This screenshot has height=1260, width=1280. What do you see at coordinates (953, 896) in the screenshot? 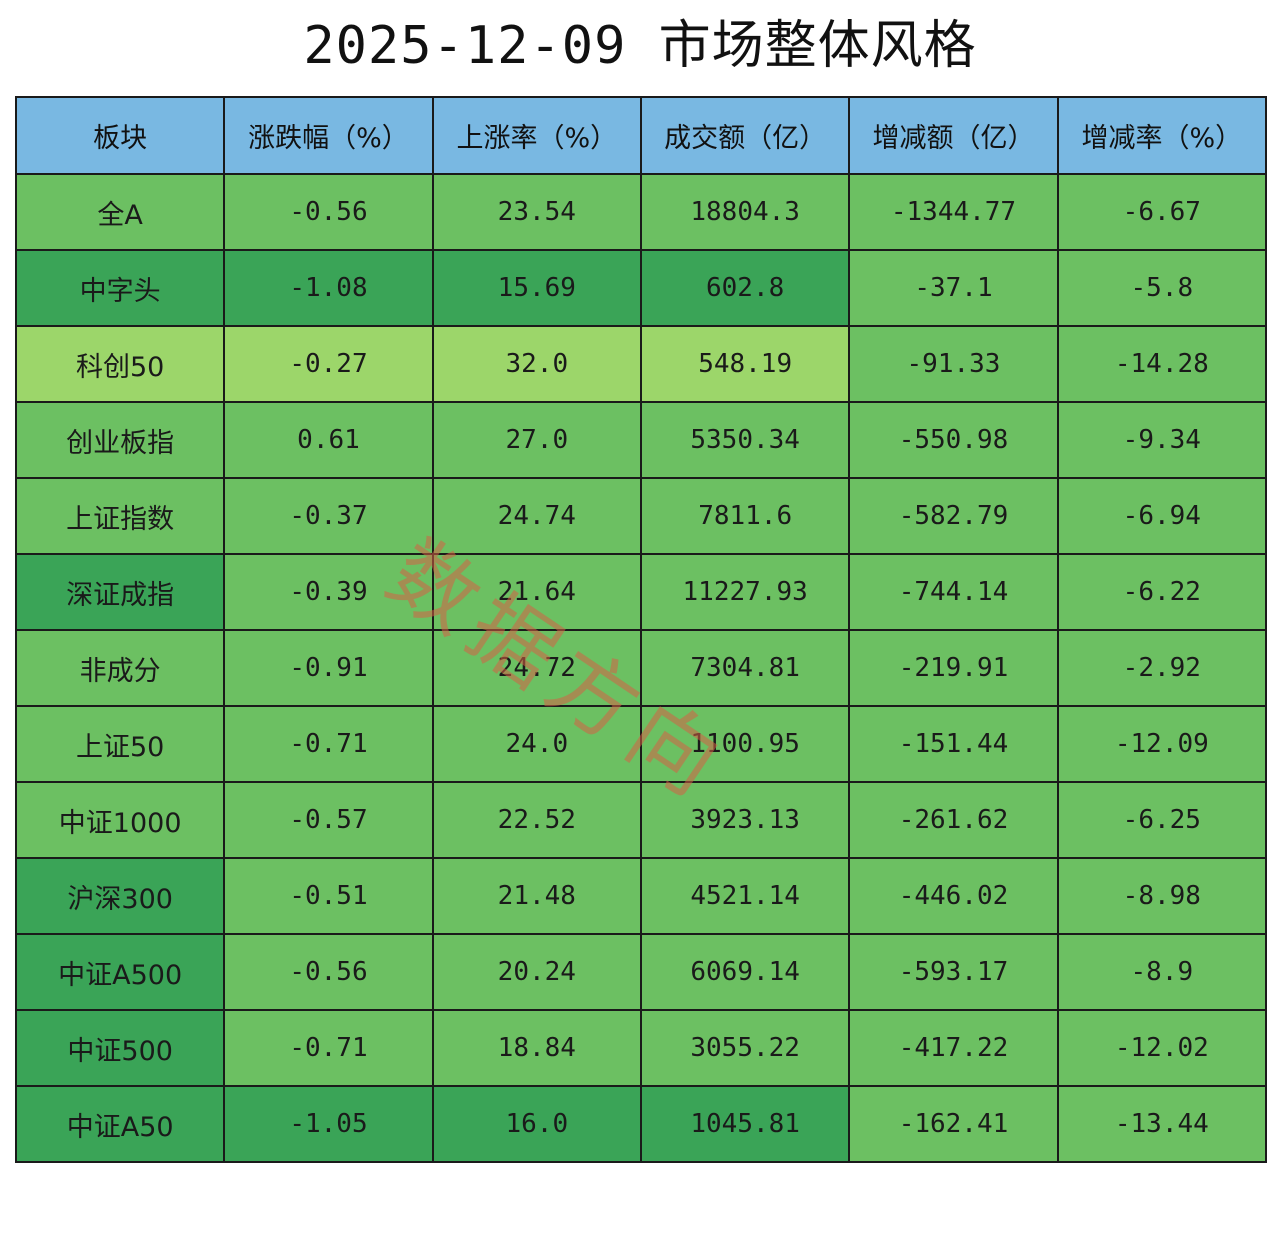
I see `cell-delta-amount: -446.02` at bounding box center [953, 896].